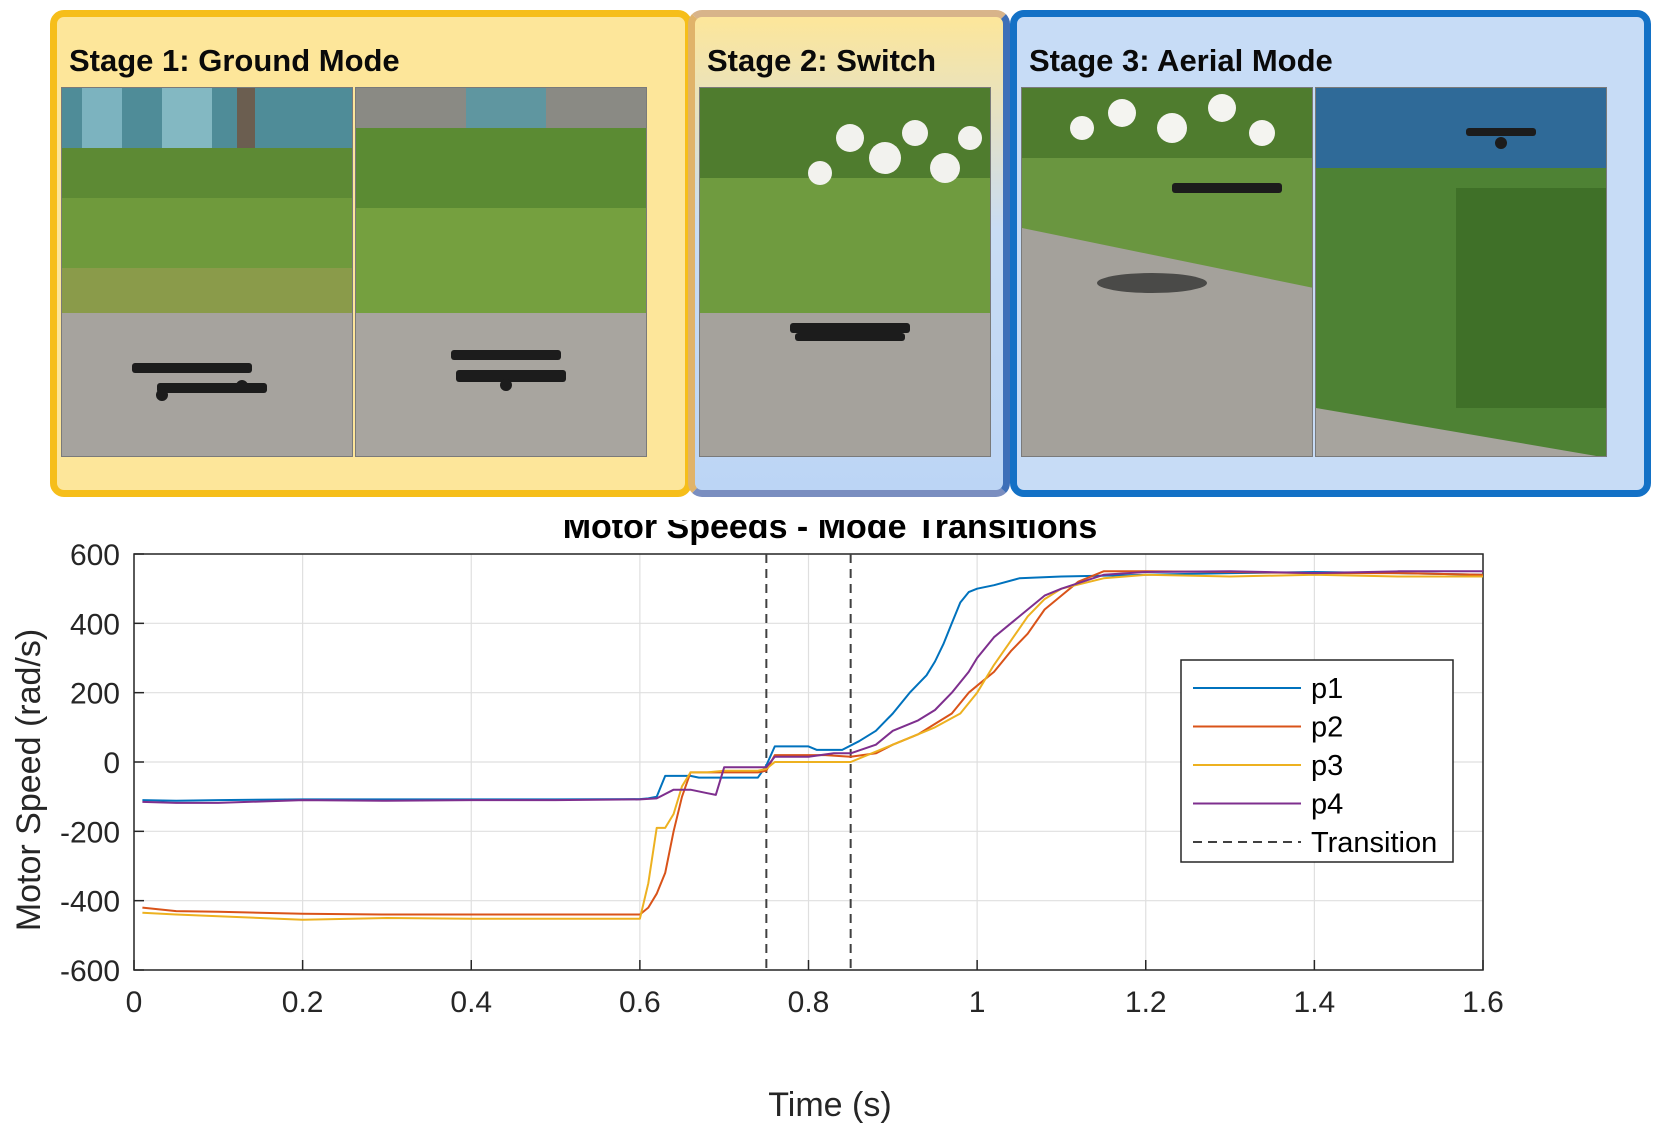  I want to click on x-tick-label: 0, so click(134, 1002).